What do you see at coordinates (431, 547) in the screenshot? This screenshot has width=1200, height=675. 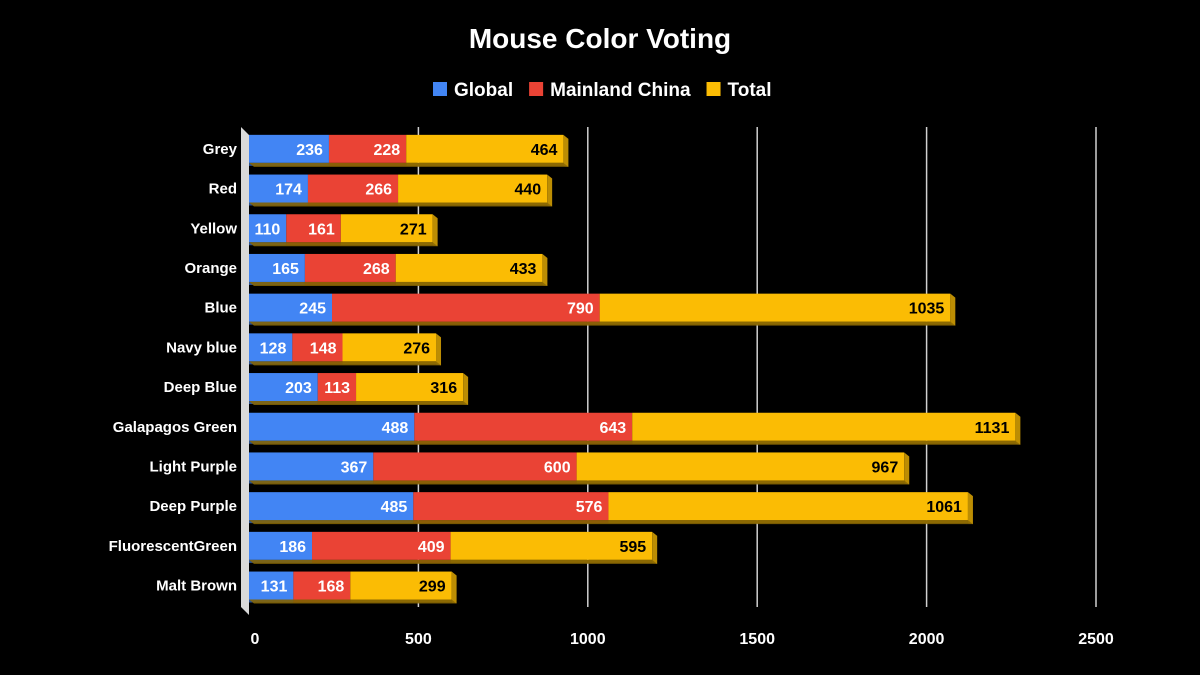 I see `data-label: 409` at bounding box center [431, 547].